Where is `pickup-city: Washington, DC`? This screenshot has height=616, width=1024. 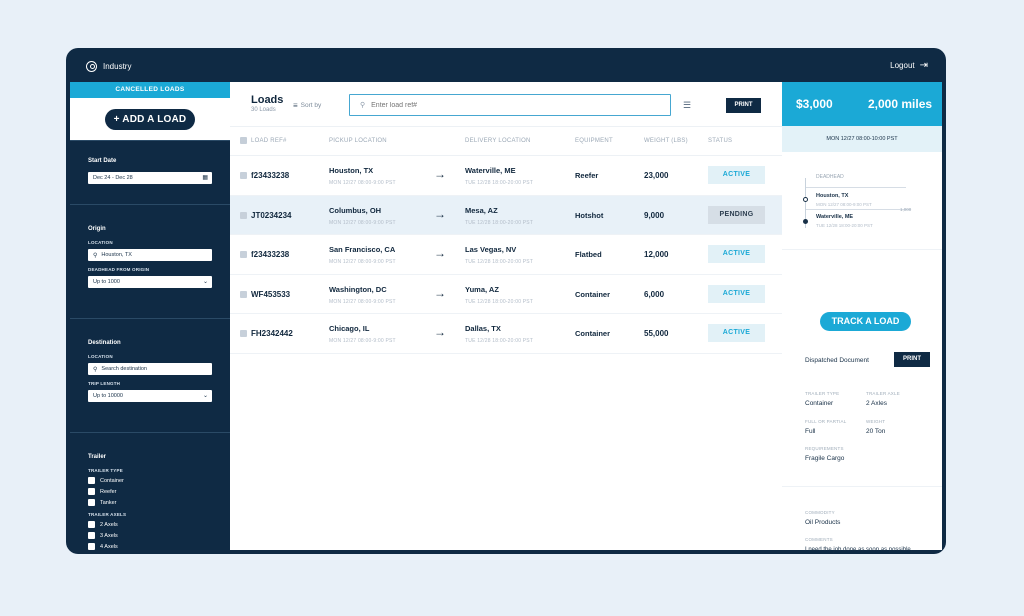 pickup-city: Washington, DC is located at coordinates (358, 289).